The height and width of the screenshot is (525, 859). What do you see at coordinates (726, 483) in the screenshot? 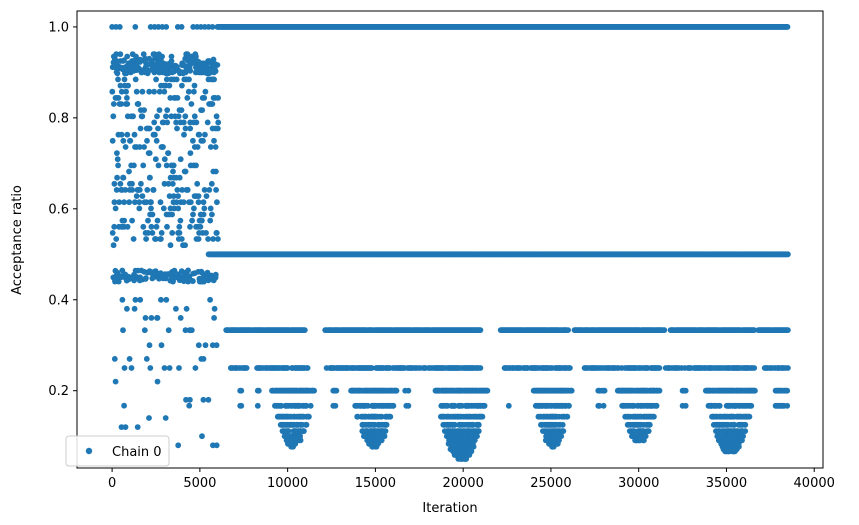
I see `x-tick-label: 35000` at bounding box center [726, 483].